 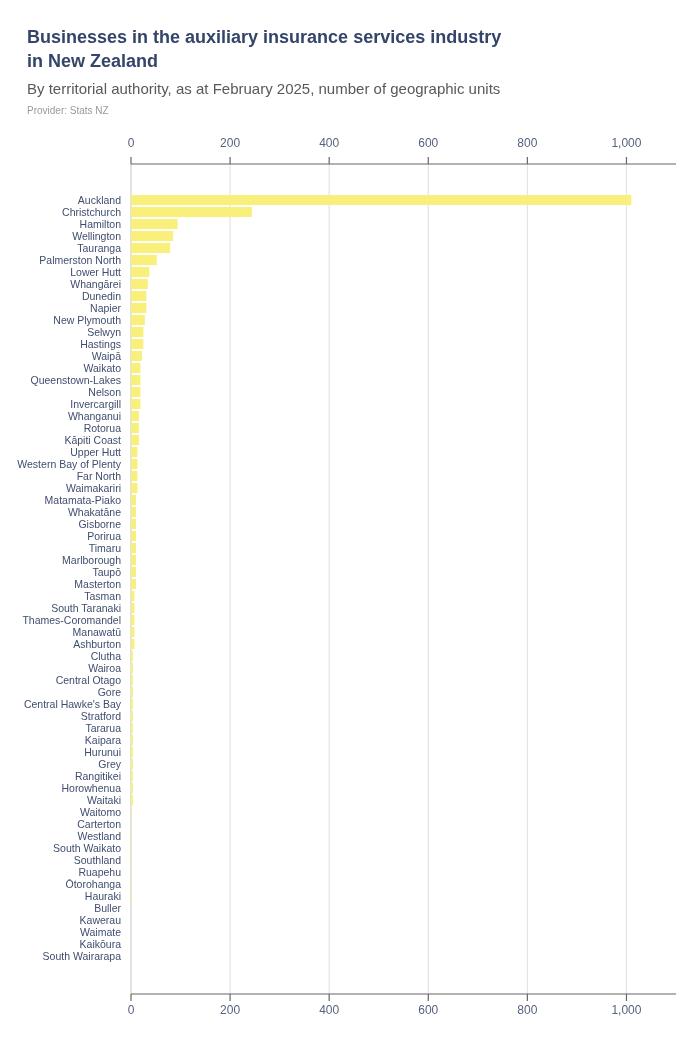 I want to click on y-tick-label: Stratford, so click(x=101, y=715).